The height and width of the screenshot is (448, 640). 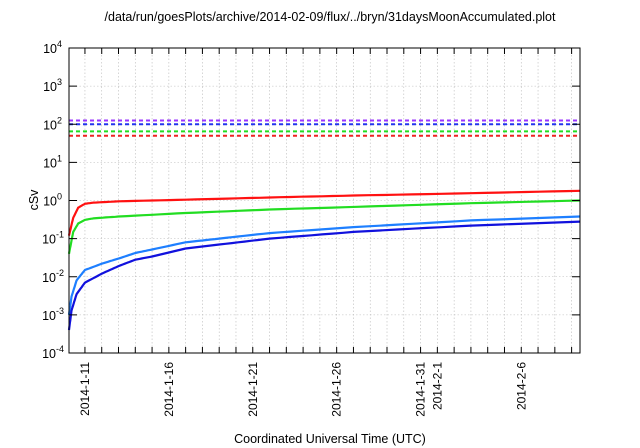 I want to click on x-tick-label: 2014-1-11, so click(x=85, y=389).